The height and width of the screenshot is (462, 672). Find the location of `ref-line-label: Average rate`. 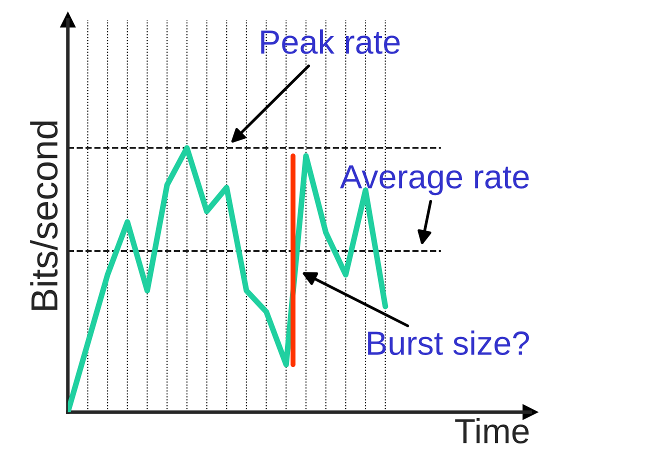

ref-line-label: Average rate is located at coordinates (434, 180).